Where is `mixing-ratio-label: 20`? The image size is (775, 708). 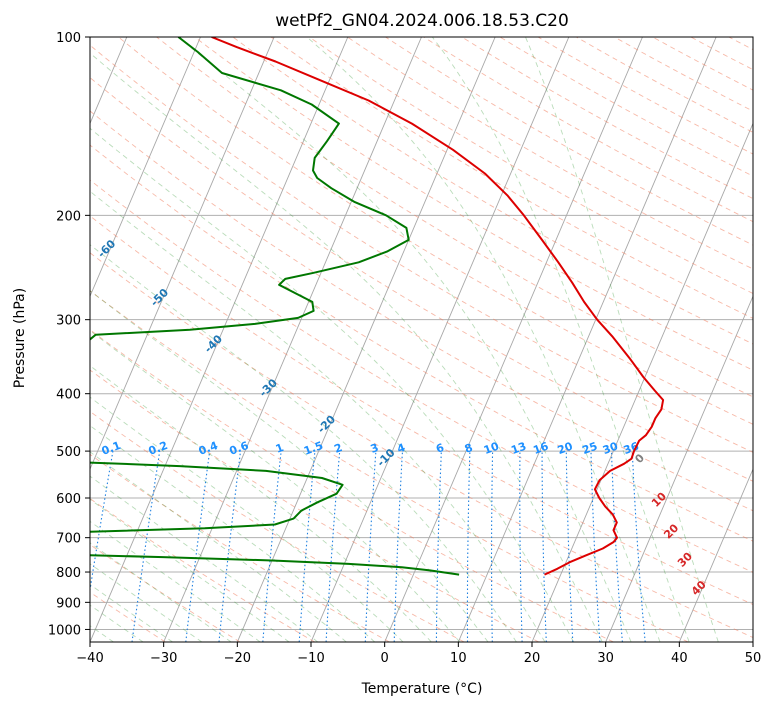
mixing-ratio-label: 20 is located at coordinates (565, 449).